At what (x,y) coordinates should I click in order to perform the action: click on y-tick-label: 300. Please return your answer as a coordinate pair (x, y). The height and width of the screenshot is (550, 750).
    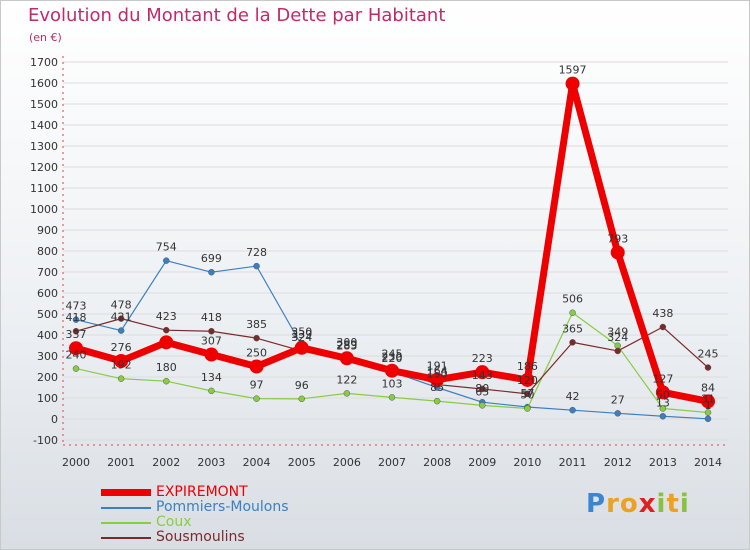
    Looking at the image, I should click on (47, 356).